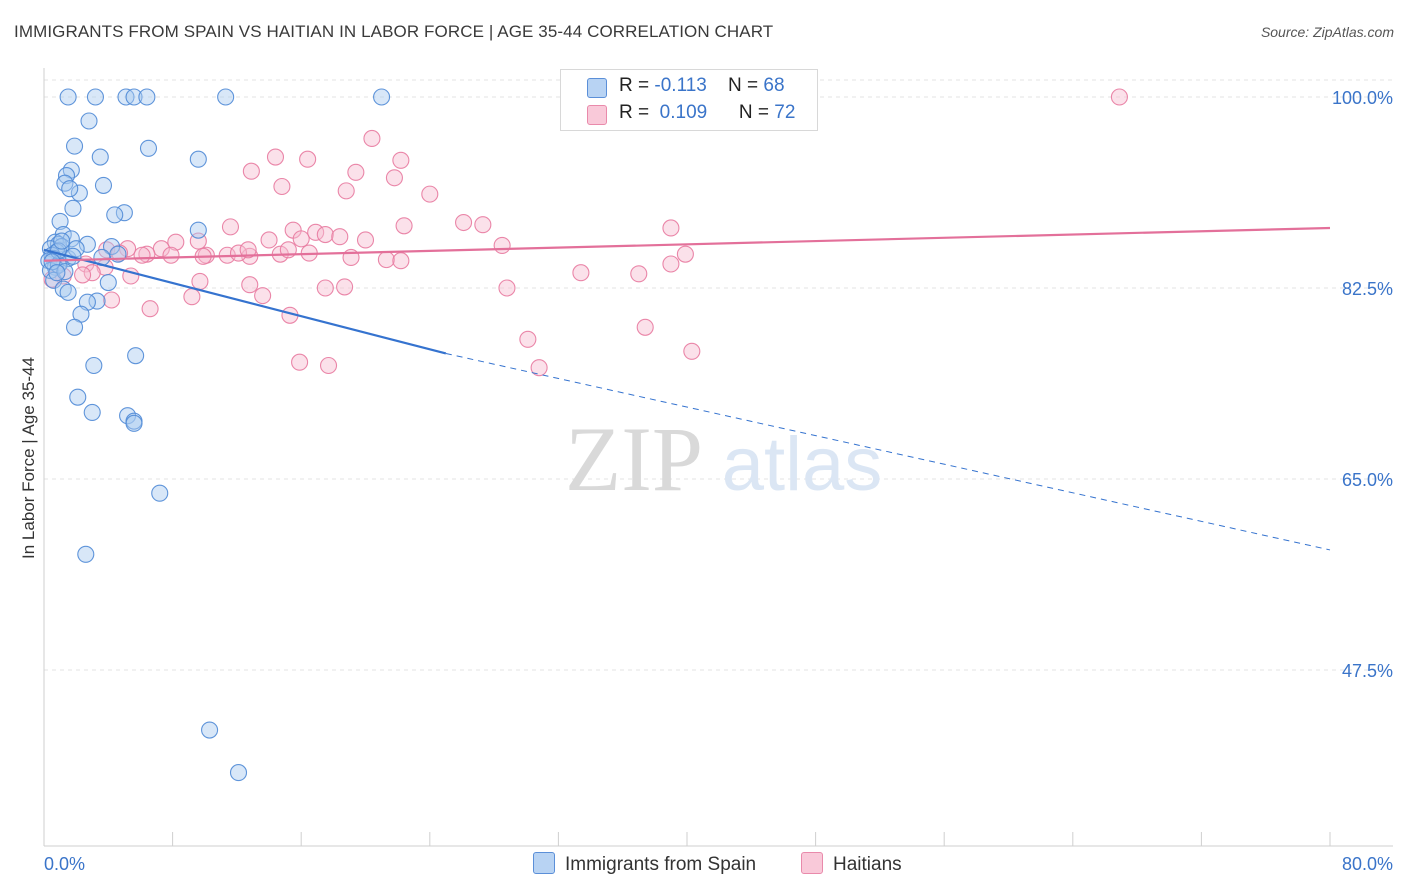  I want to click on y-tick-label-3: 100.0%, so click(1362, 98).